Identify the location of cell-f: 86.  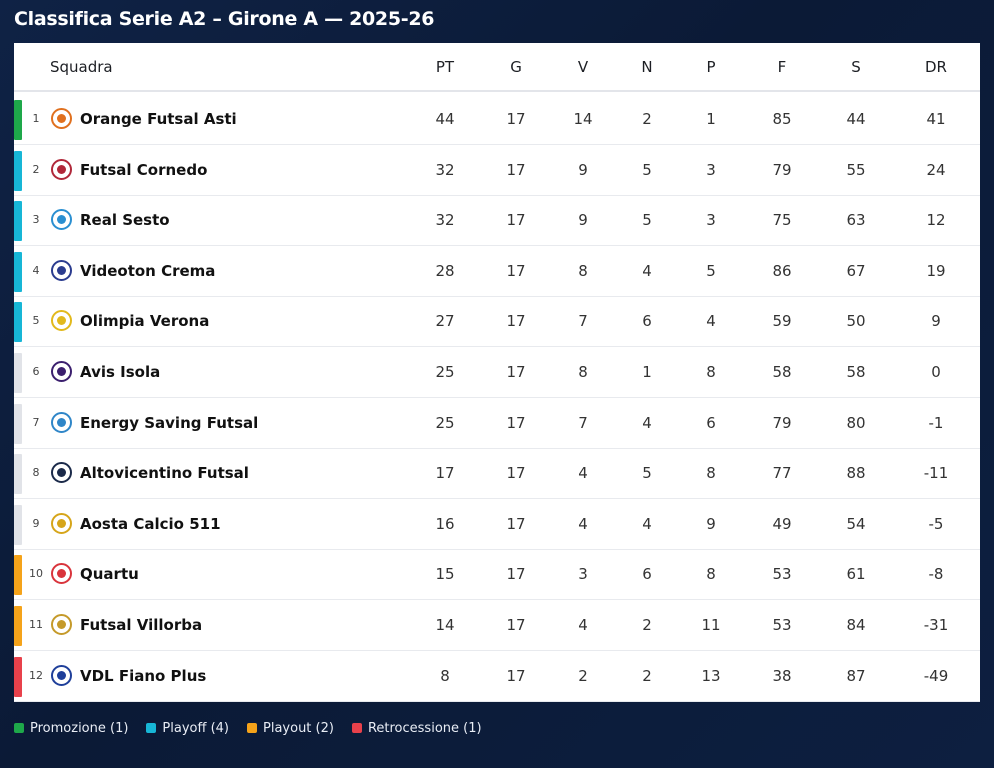
(782, 270).